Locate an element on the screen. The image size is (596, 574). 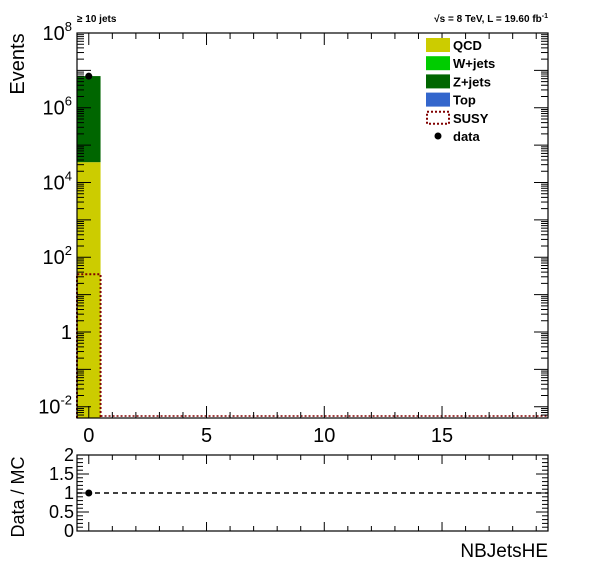
ratio-point is located at coordinates (89, 493).